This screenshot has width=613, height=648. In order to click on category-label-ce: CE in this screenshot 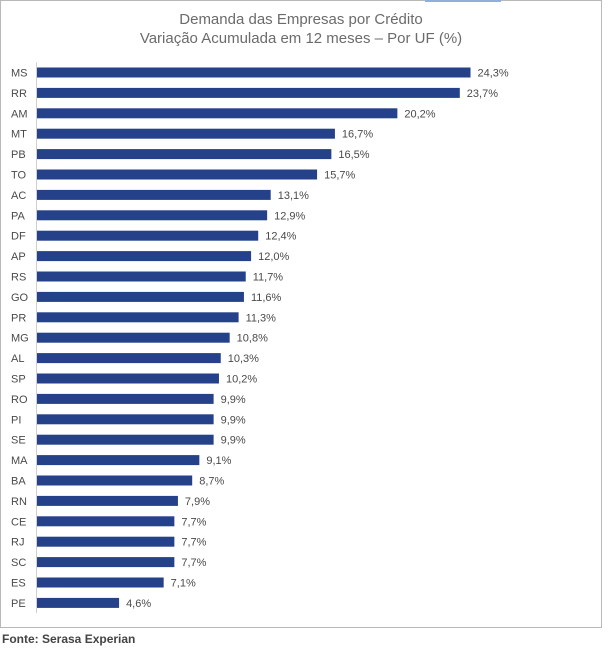, I will do `click(18, 522)`.